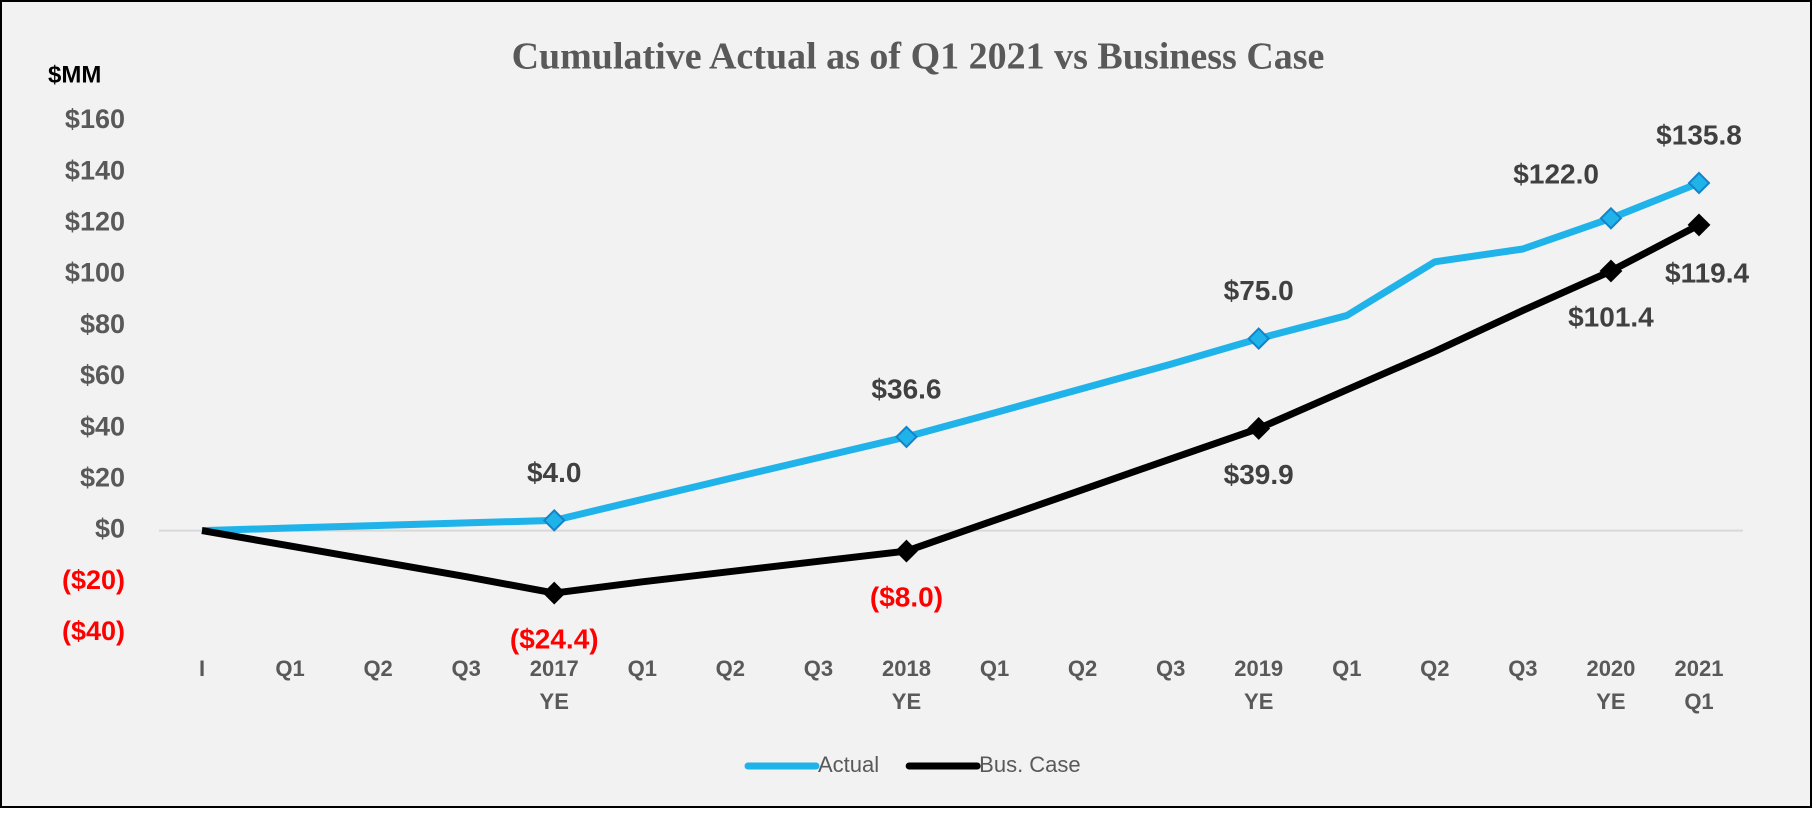 Image resolution: width=1812 pixels, height=813 pixels. Describe the element at coordinates (102, 324) in the screenshot. I see `y-tick-label: $80` at that location.